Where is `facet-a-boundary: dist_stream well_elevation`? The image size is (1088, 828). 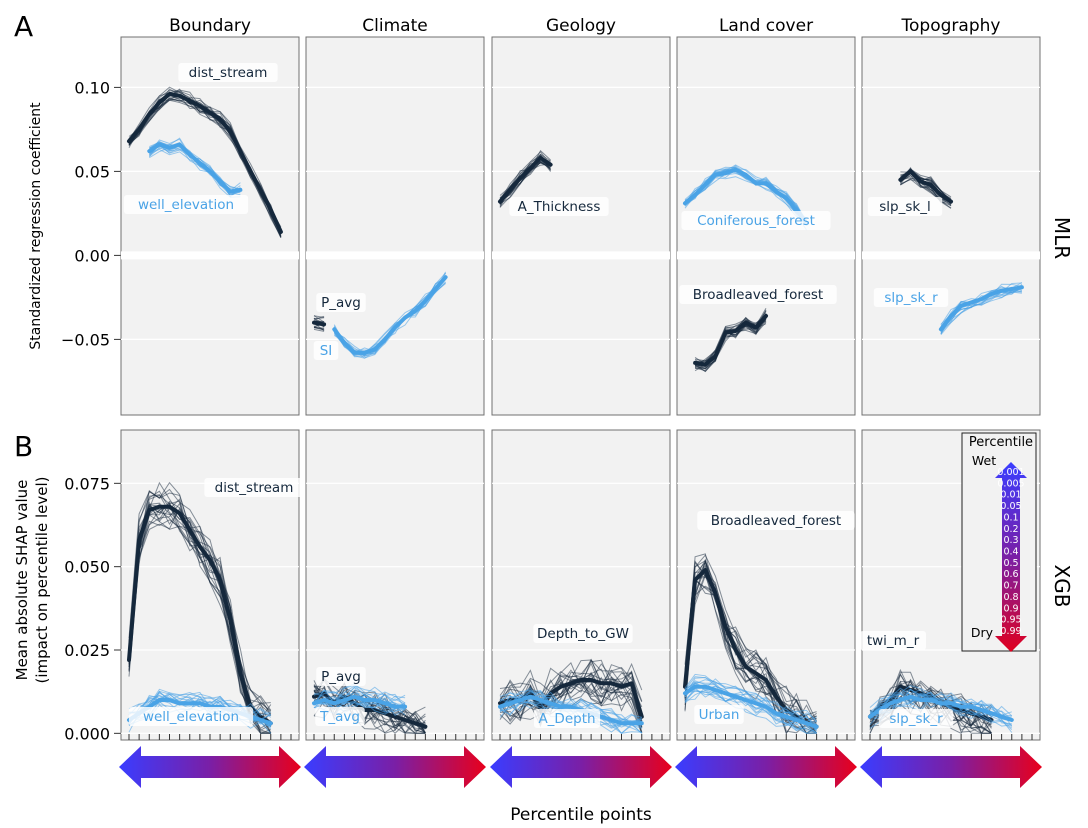
facet-a-boundary: dist_stream well_elevation is located at coordinates (210, 226).